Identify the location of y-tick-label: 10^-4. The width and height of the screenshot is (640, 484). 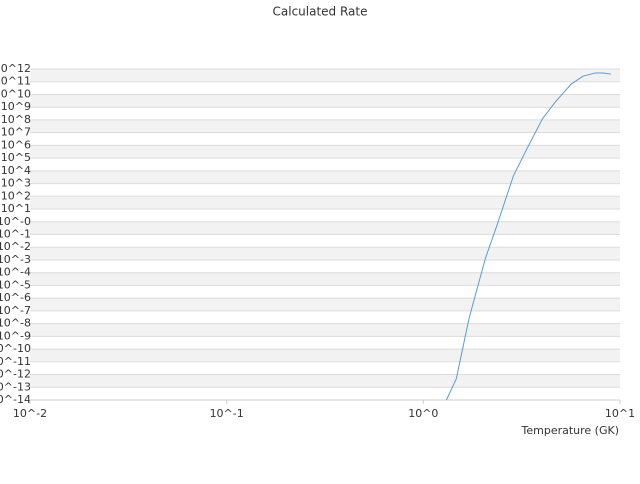
(15, 272).